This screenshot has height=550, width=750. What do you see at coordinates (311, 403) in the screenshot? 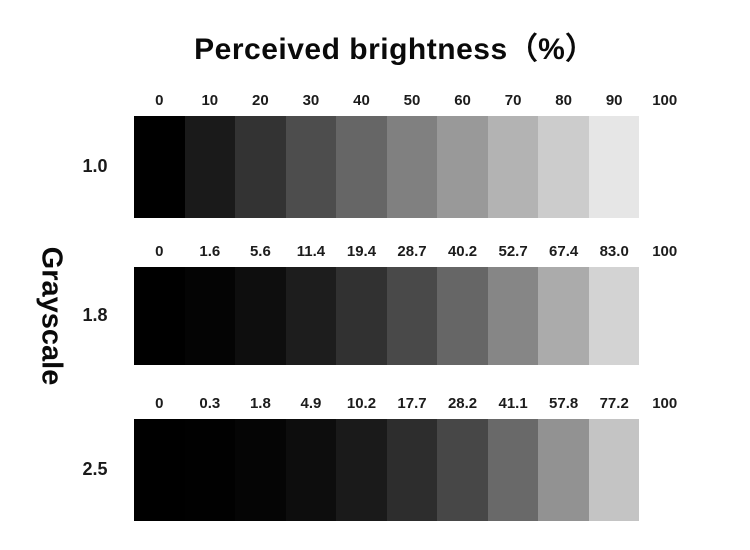
I see `tick-label: 4.9` at bounding box center [311, 403].